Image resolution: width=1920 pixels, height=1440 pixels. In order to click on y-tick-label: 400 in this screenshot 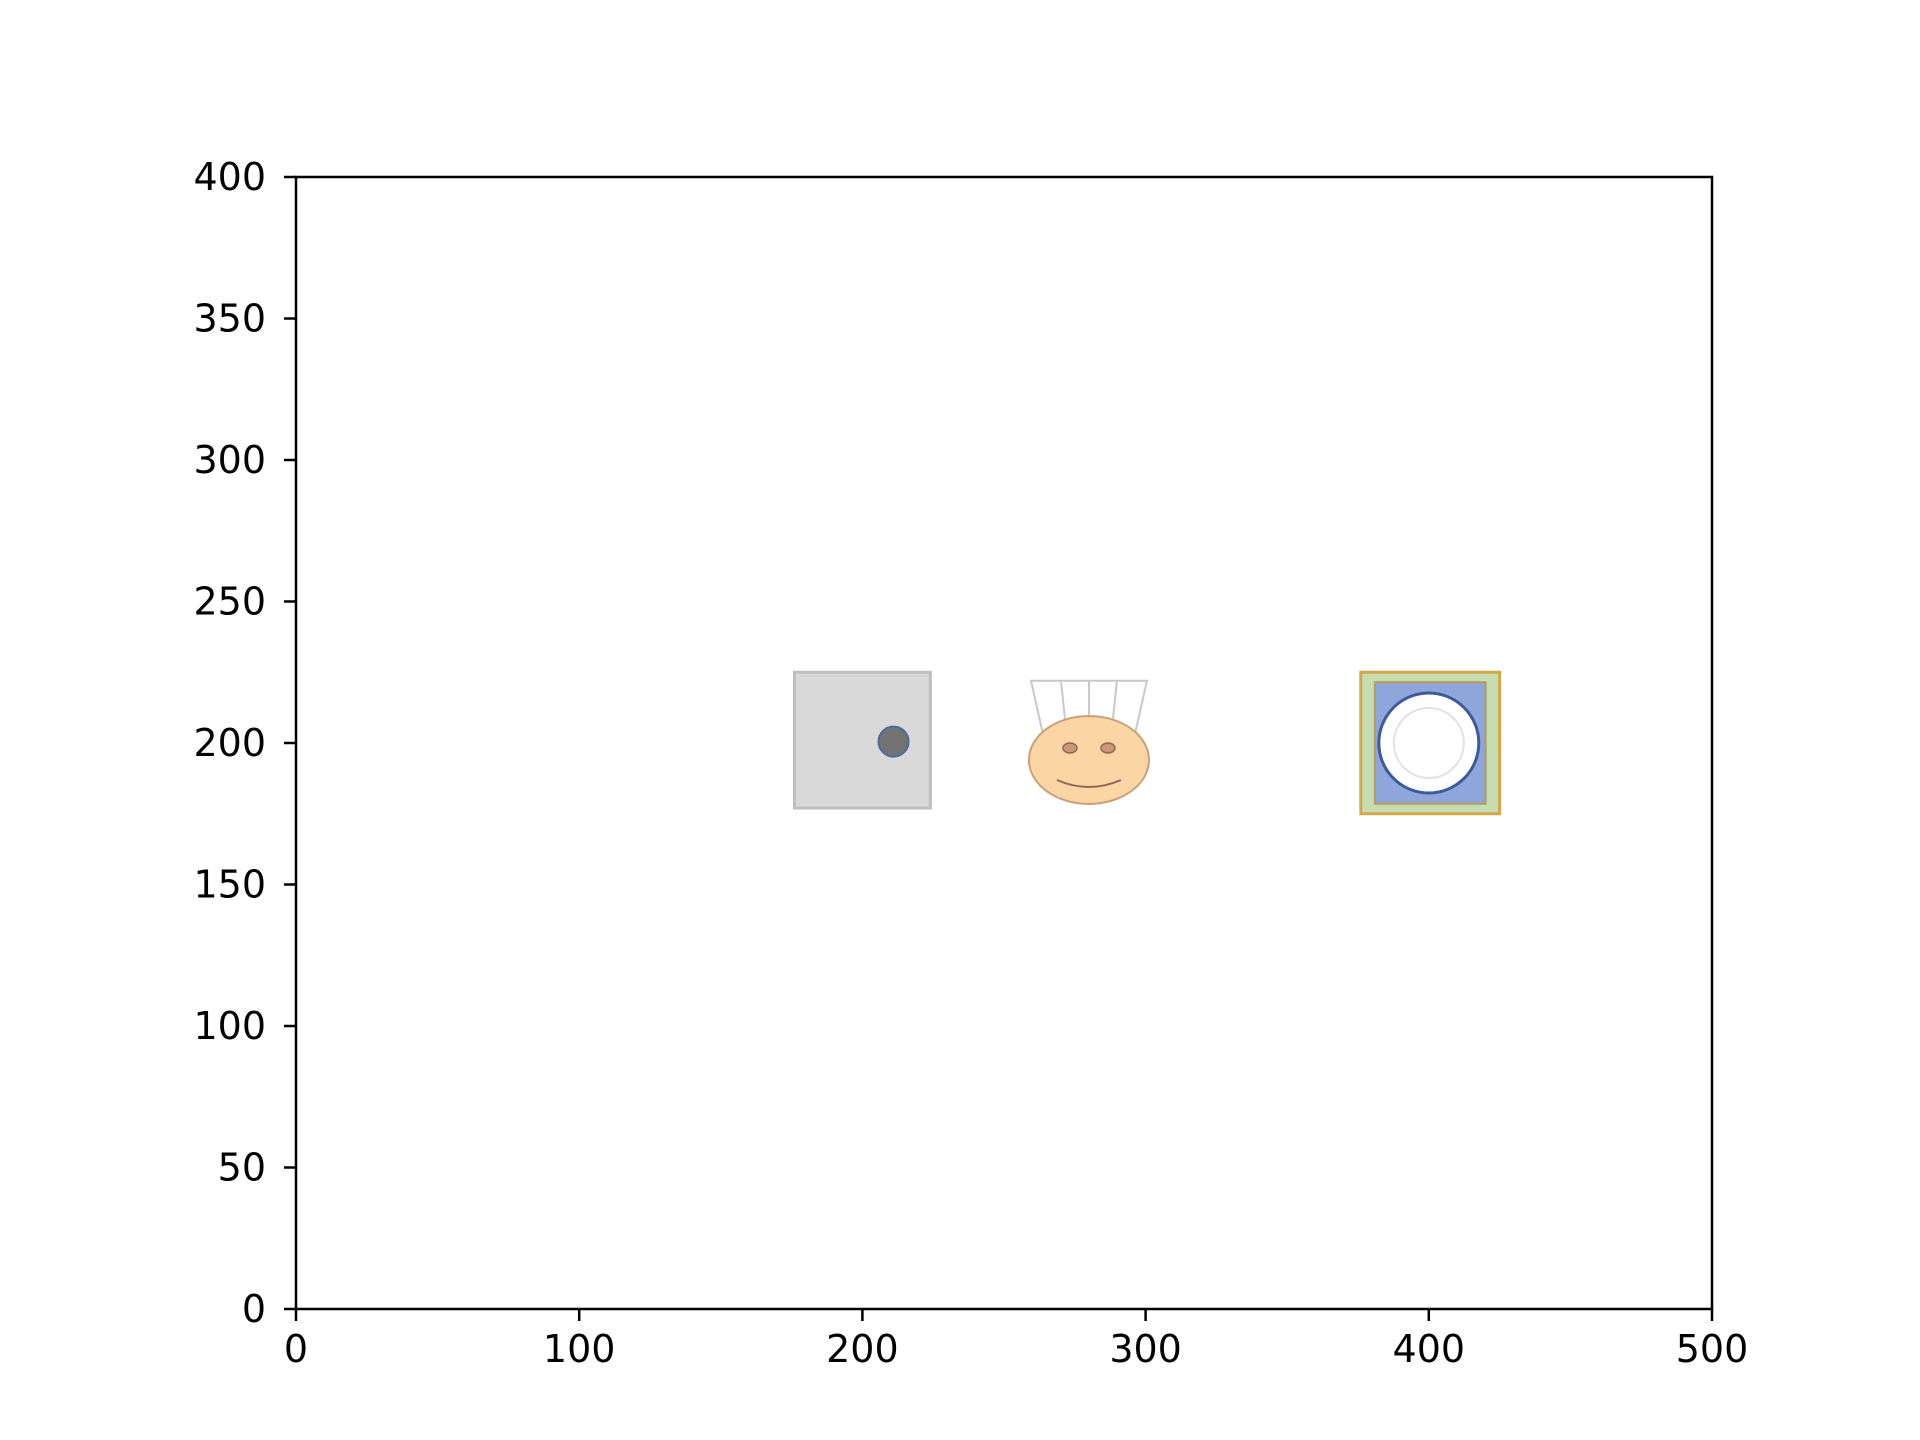, I will do `click(229, 177)`.